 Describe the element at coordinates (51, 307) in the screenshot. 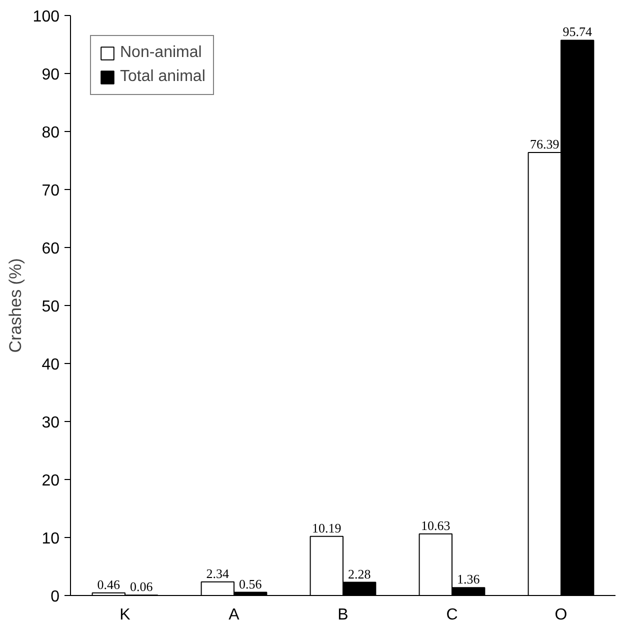

I see `y-tick-label: 50` at that location.